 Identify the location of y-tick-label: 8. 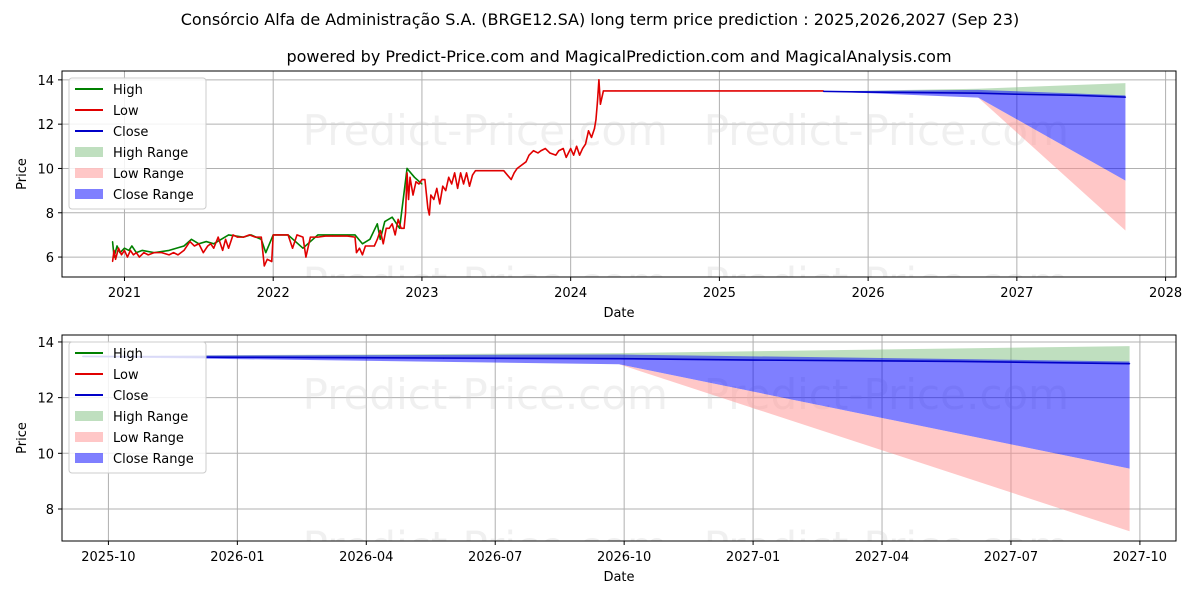
(50, 214).